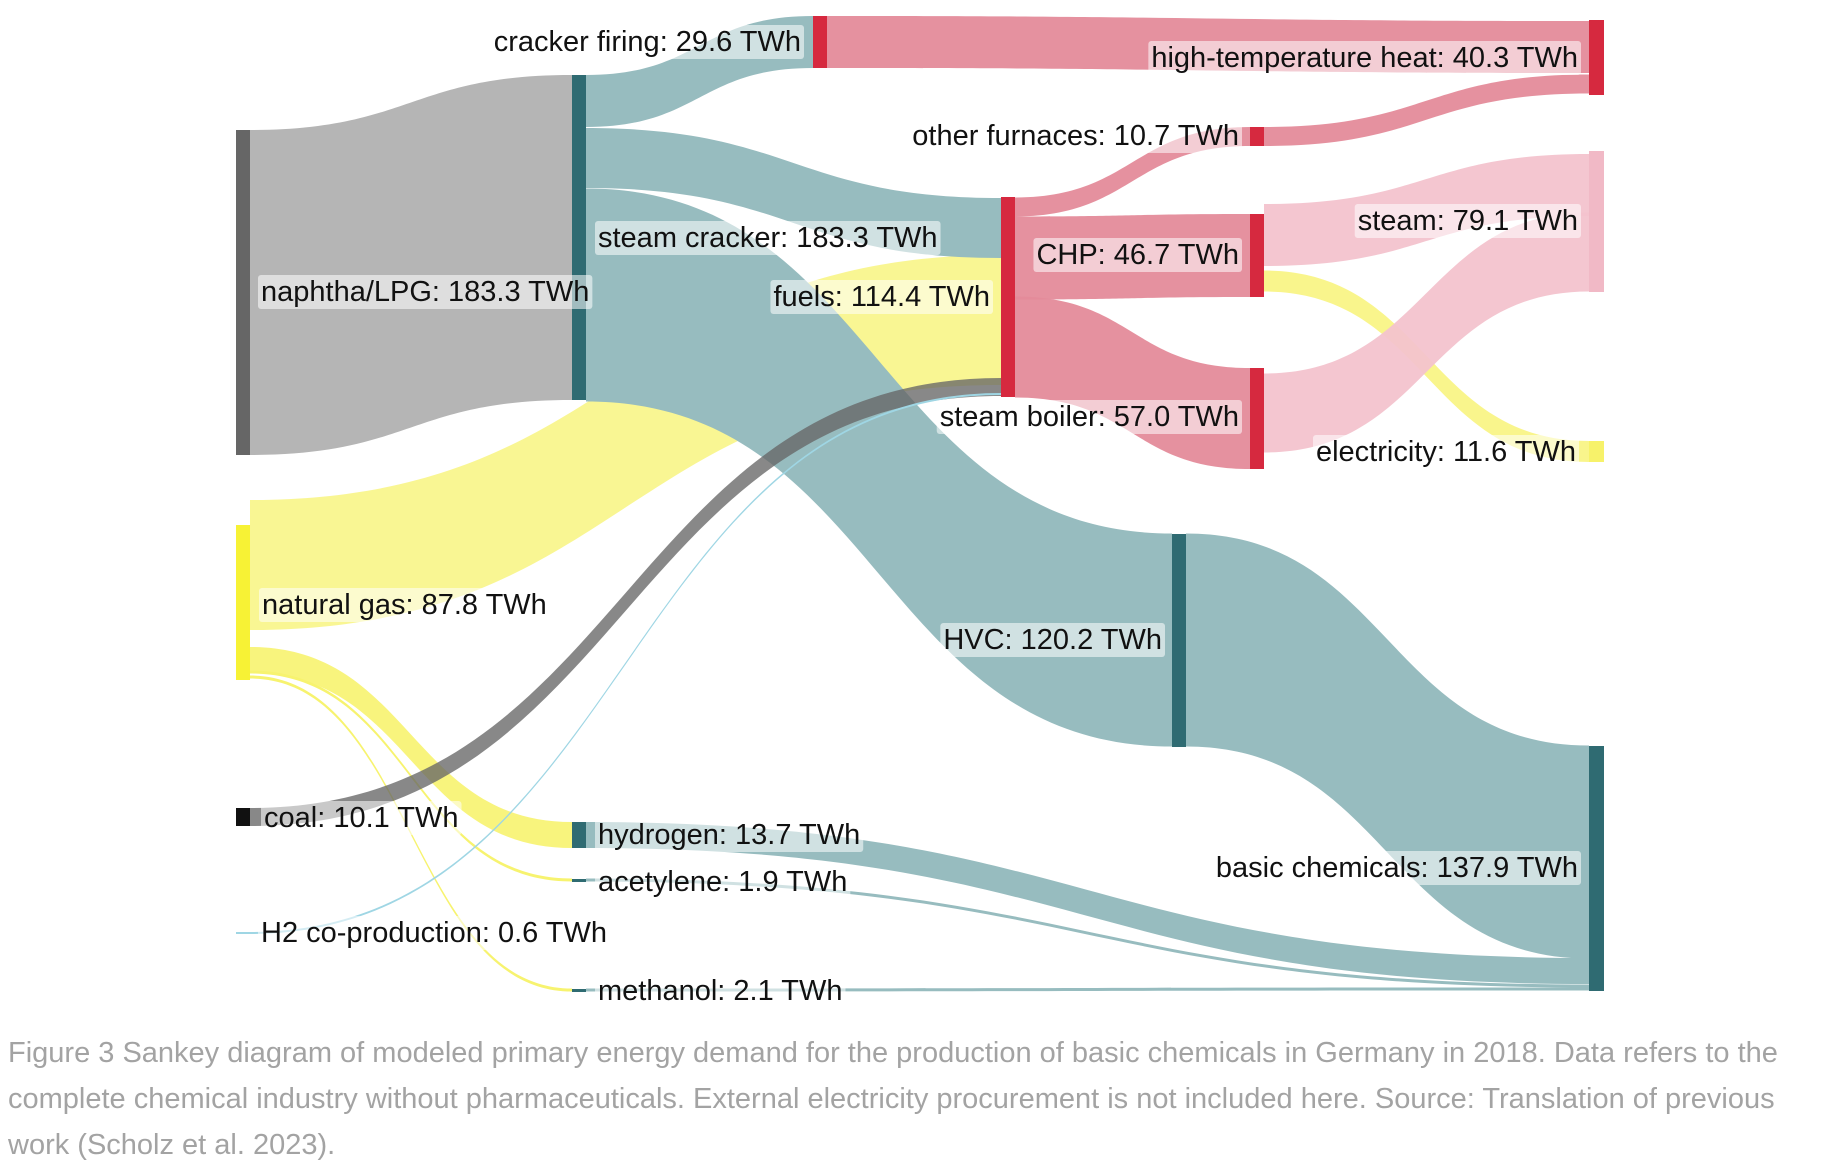 The image size is (1836, 1168). I want to click on node-fuels, so click(1008, 297).